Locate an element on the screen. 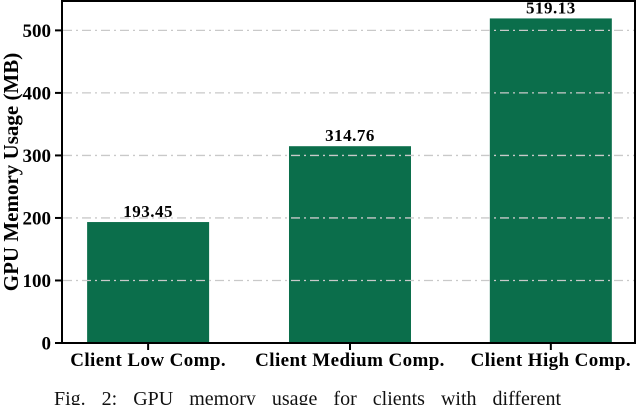 The image size is (640, 405). y-tick-label: 400 is located at coordinates (37, 93).